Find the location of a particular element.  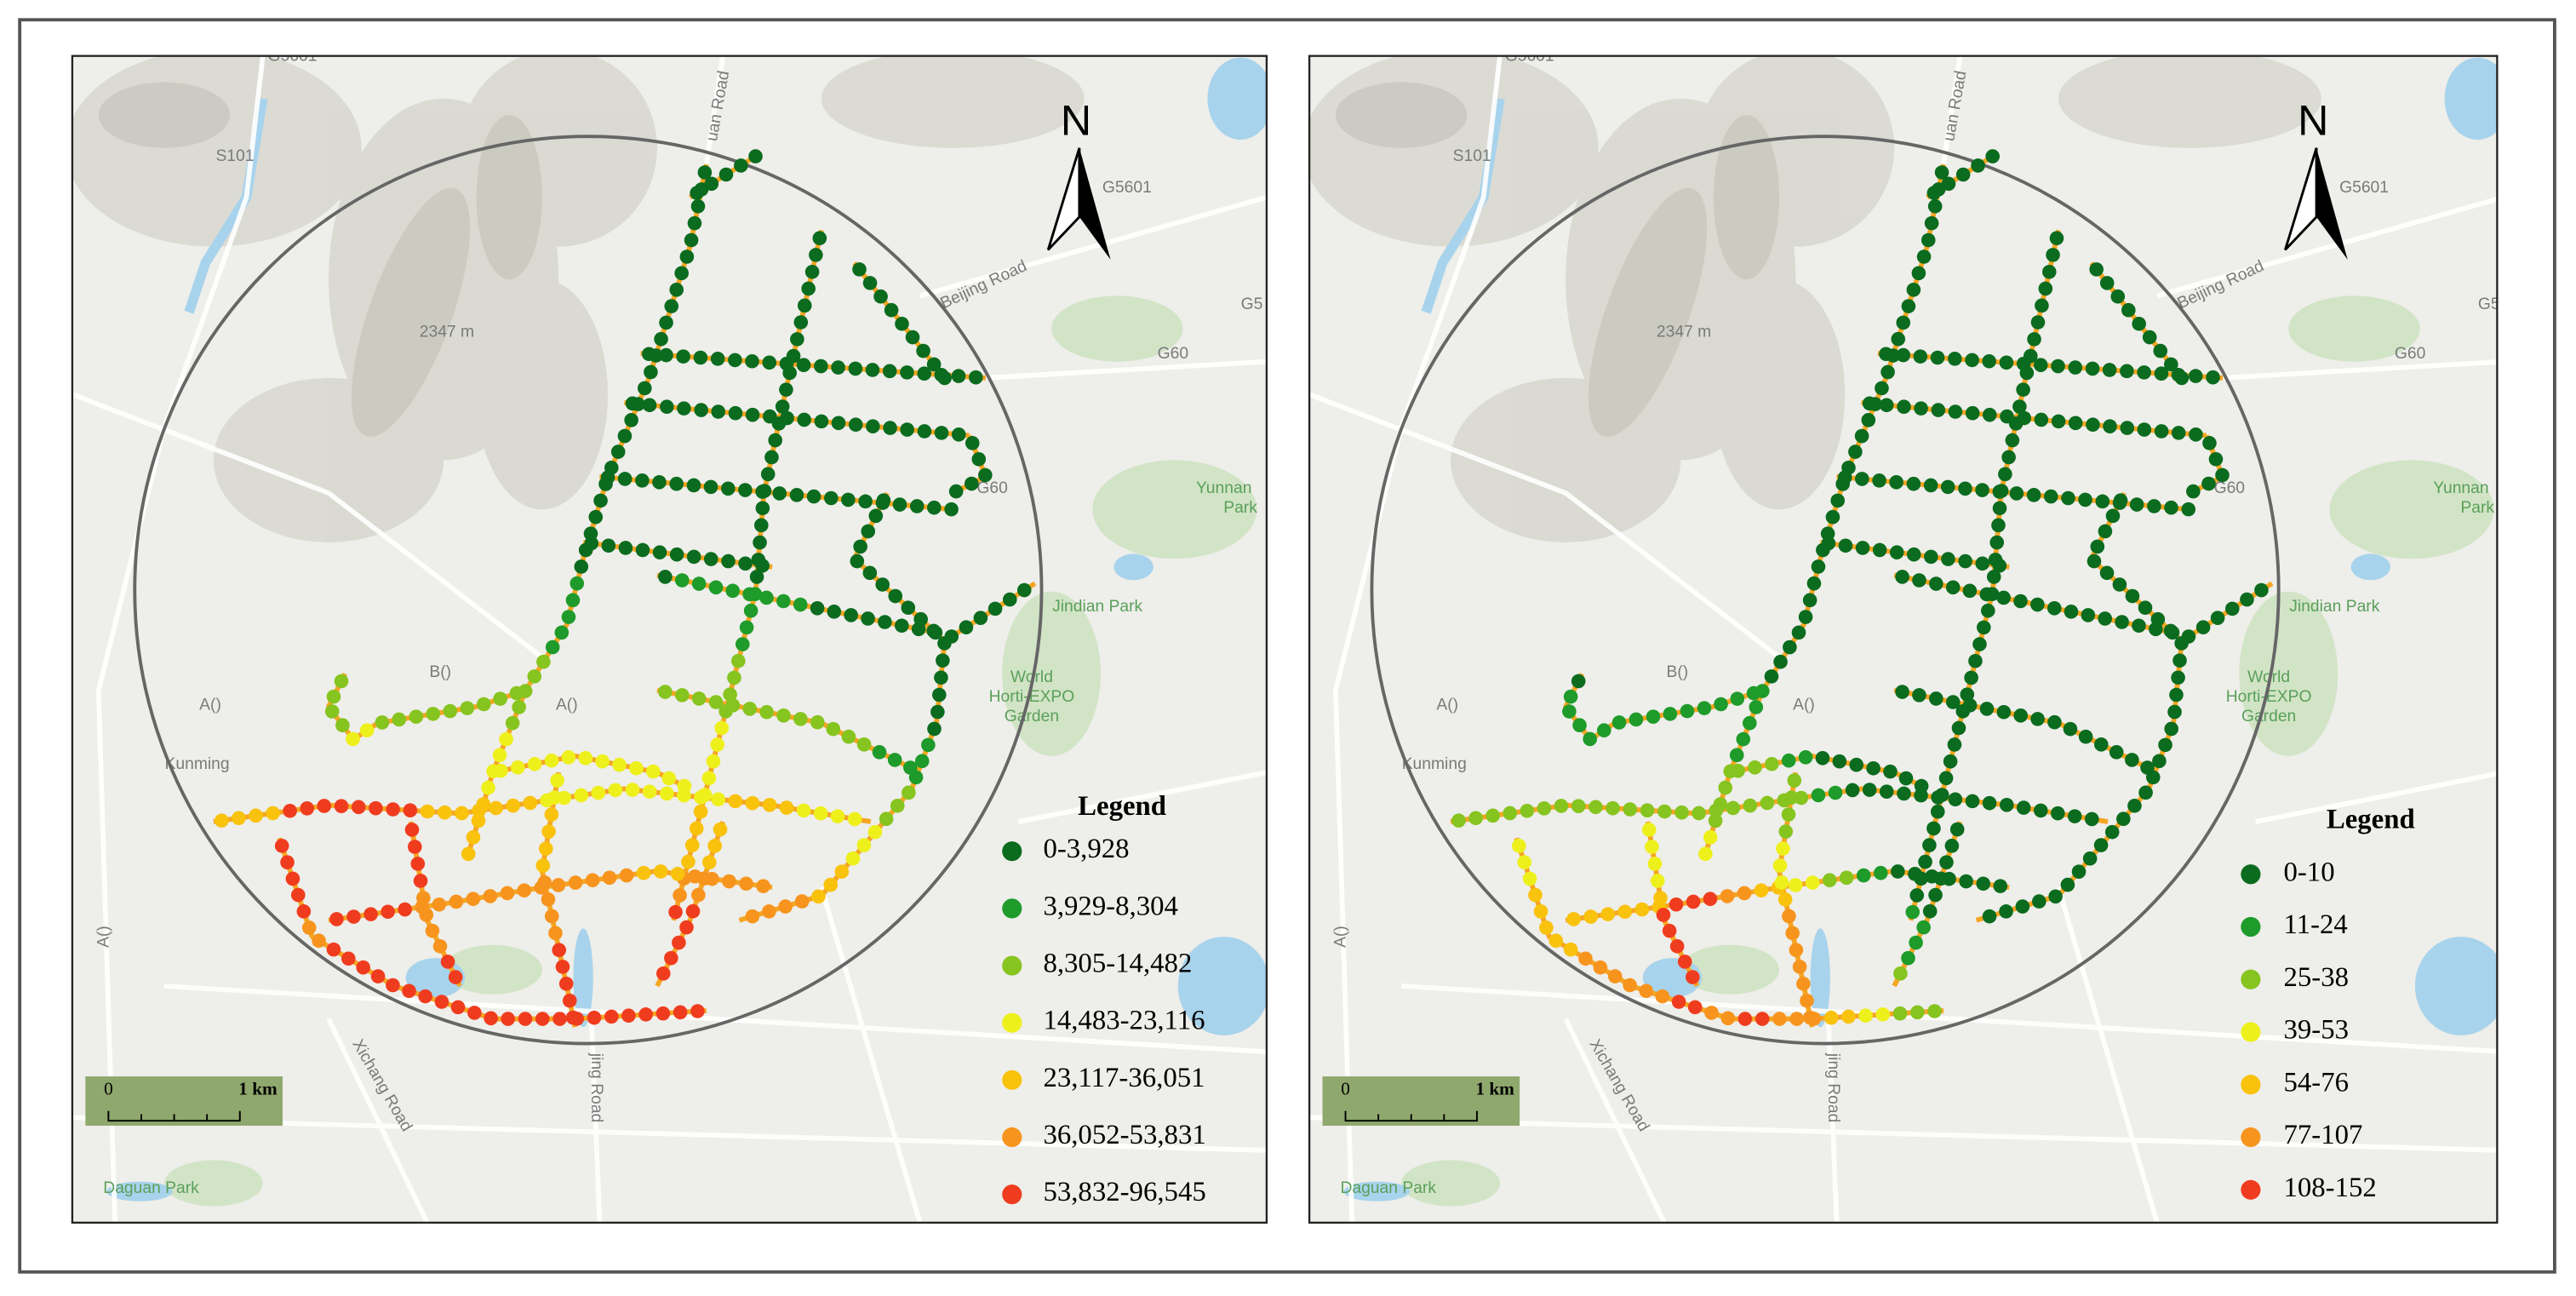

map-label: Garden is located at coordinates (2268, 716).